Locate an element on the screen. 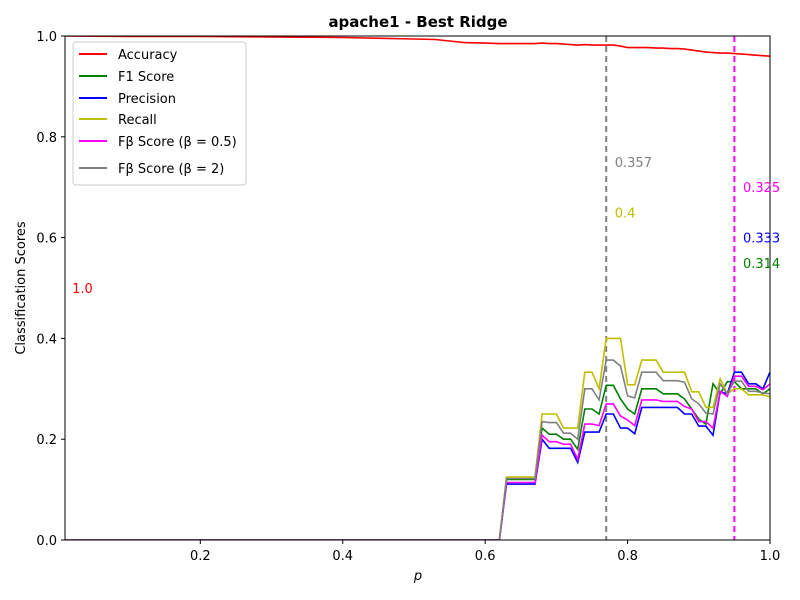 The width and height of the screenshot is (800, 600). legend-label: Recall is located at coordinates (137, 120).